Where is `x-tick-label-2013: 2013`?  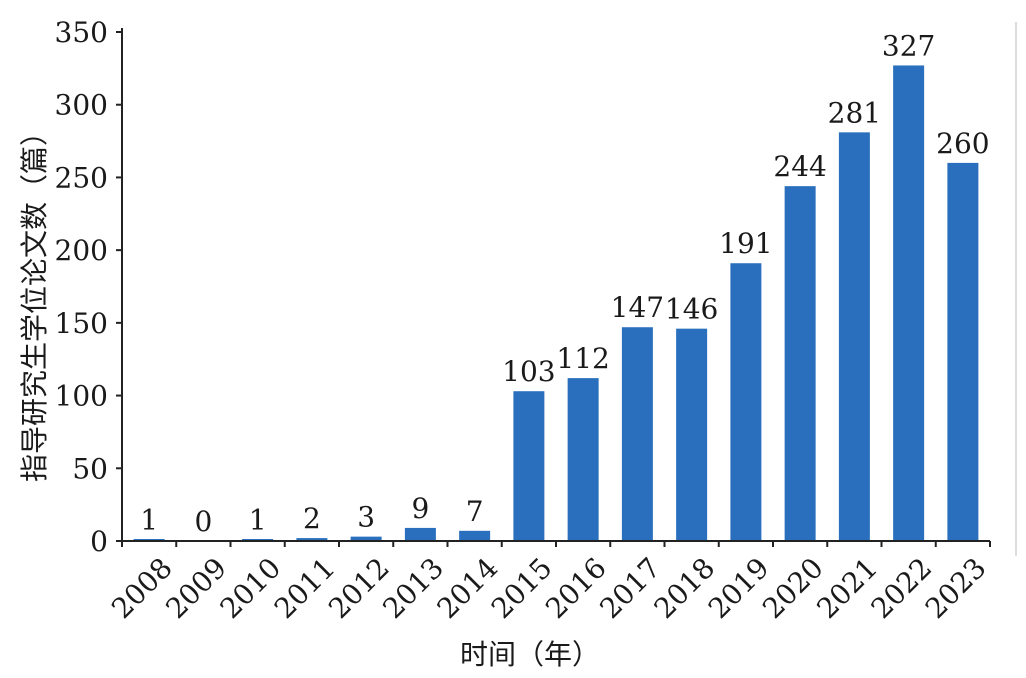 x-tick-label-2013: 2013 is located at coordinates (413, 588).